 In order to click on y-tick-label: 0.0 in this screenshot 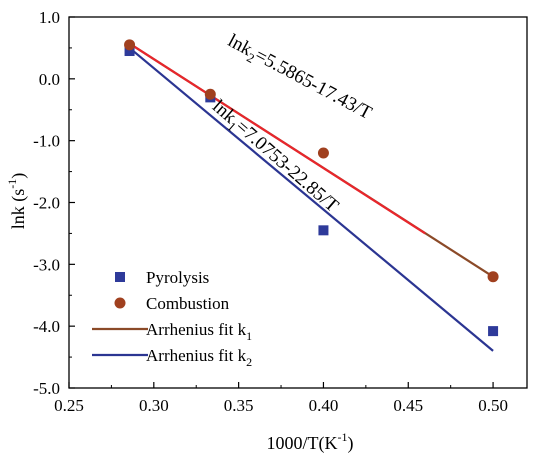, I will do `click(49, 79)`.